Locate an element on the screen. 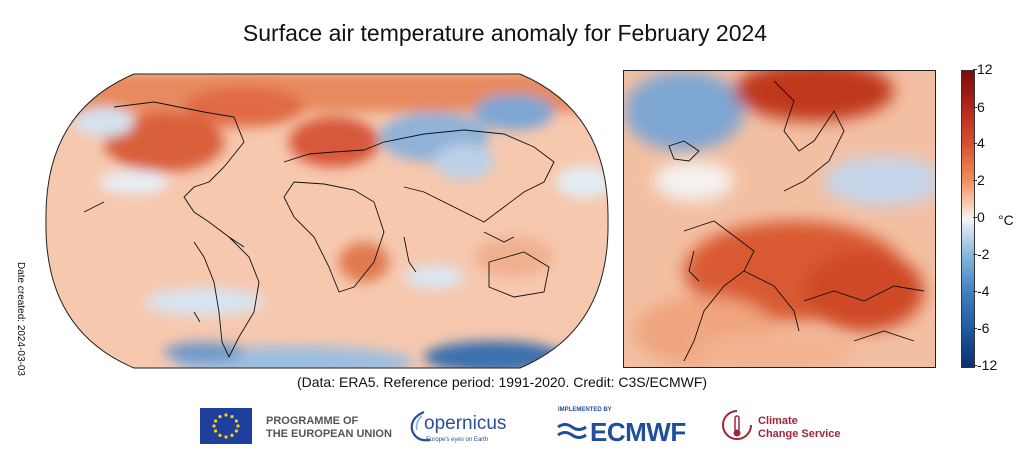 The image size is (1024, 464). c3s-logo-line: Climate is located at coordinates (778, 421).